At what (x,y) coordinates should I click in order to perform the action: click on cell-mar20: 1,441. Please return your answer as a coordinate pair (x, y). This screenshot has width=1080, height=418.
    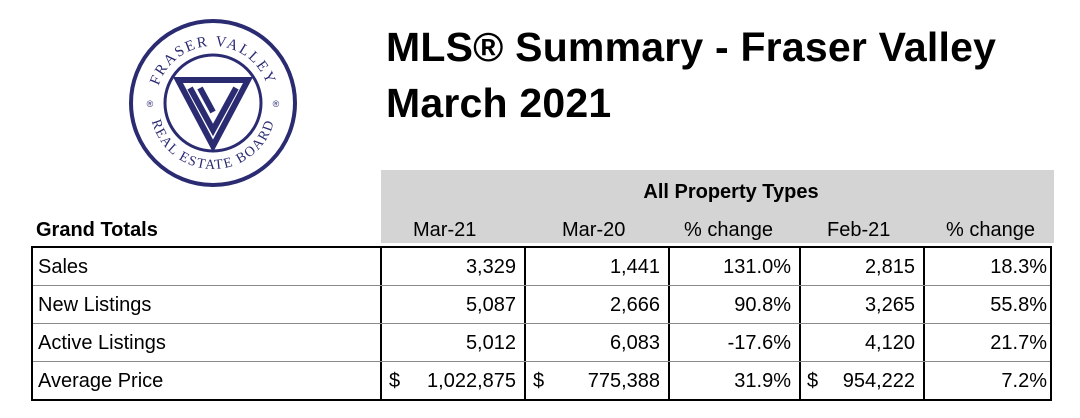
    Looking at the image, I should click on (634, 267).